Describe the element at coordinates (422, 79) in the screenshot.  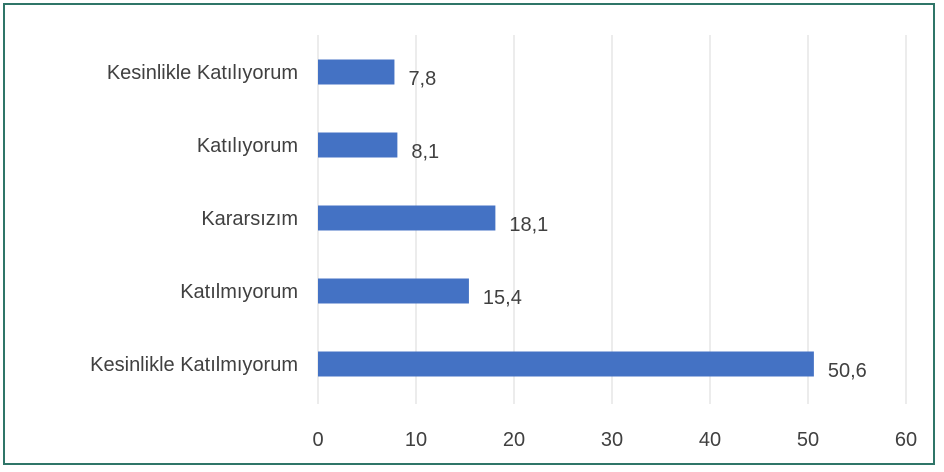
I see `data-label: 7,8` at that location.